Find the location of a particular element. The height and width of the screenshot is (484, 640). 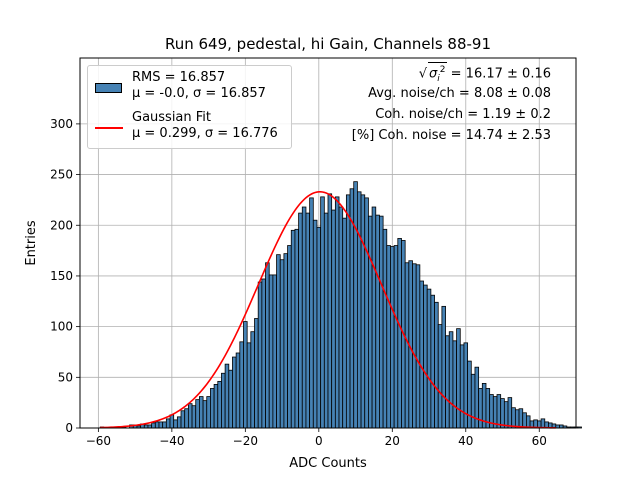

legend-fit-params: μ = 0.299, σ = 16.776 is located at coordinates (205, 133).